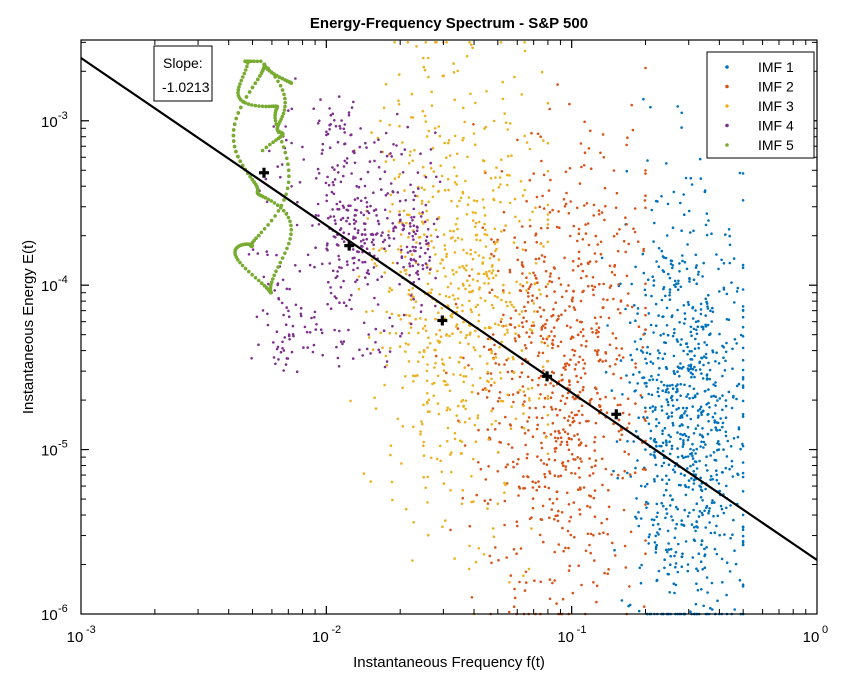 The image size is (844, 688). What do you see at coordinates (449, 662) in the screenshot?
I see `x-axis-label: Instantaneous Frequency f(t)` at bounding box center [449, 662].